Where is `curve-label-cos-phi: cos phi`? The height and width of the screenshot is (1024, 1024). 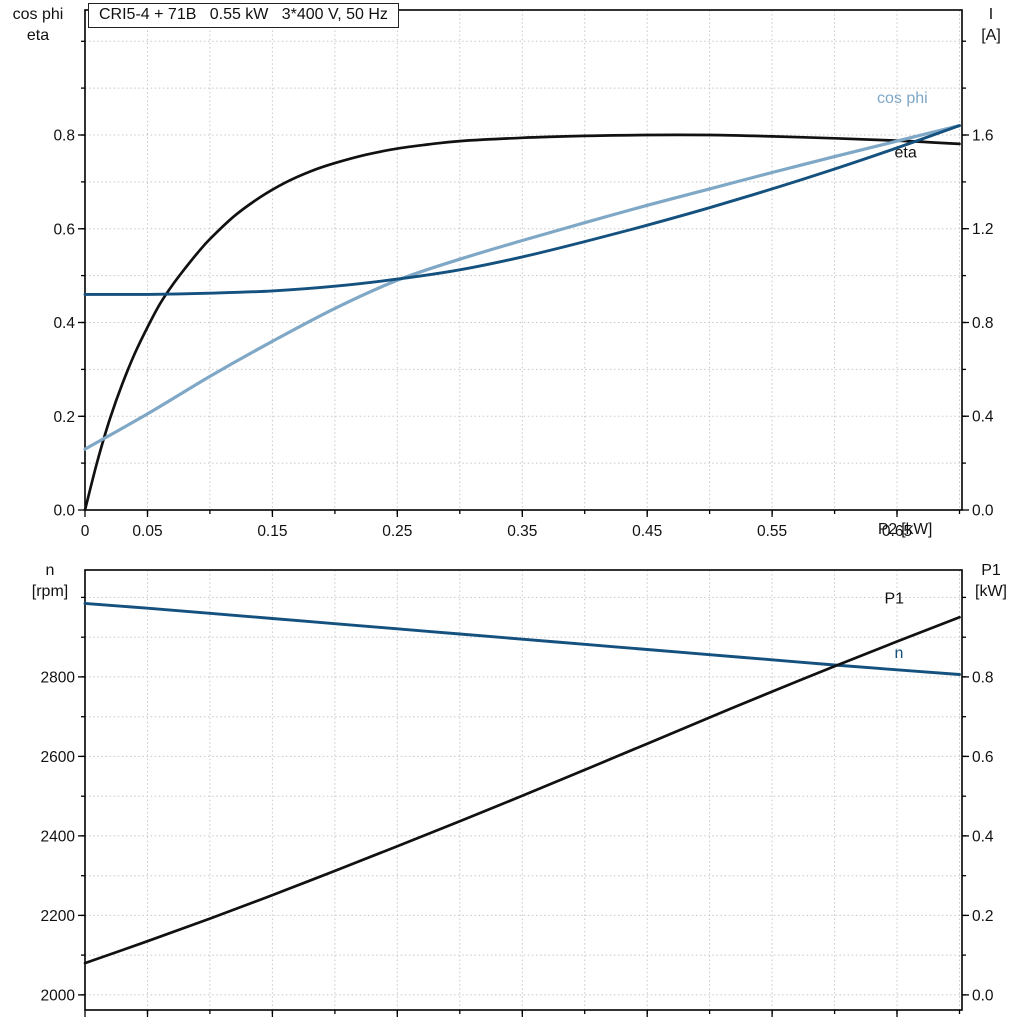
curve-label-cos-phi: cos phi is located at coordinates (902, 98).